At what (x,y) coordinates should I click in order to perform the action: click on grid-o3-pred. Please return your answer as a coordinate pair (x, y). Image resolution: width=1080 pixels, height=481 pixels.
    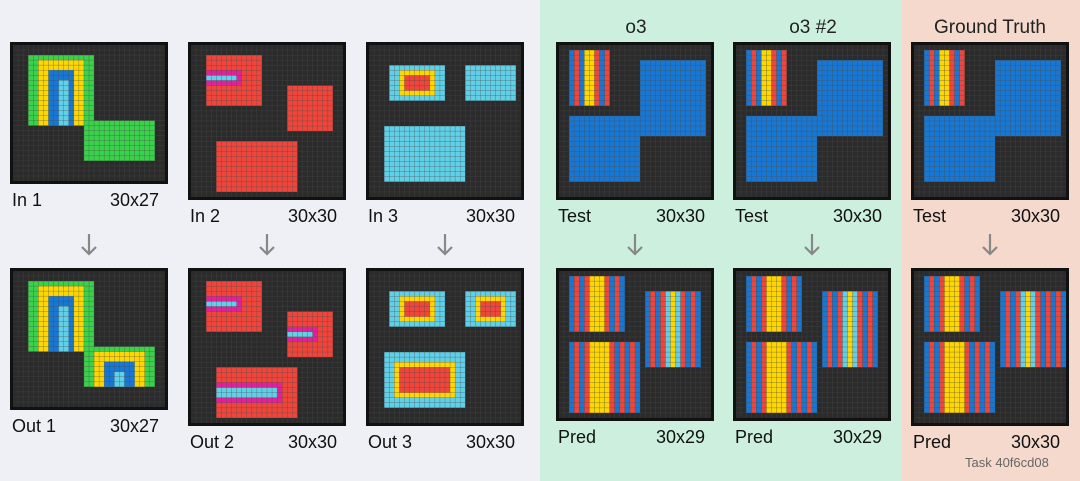
    Looking at the image, I should click on (635, 344).